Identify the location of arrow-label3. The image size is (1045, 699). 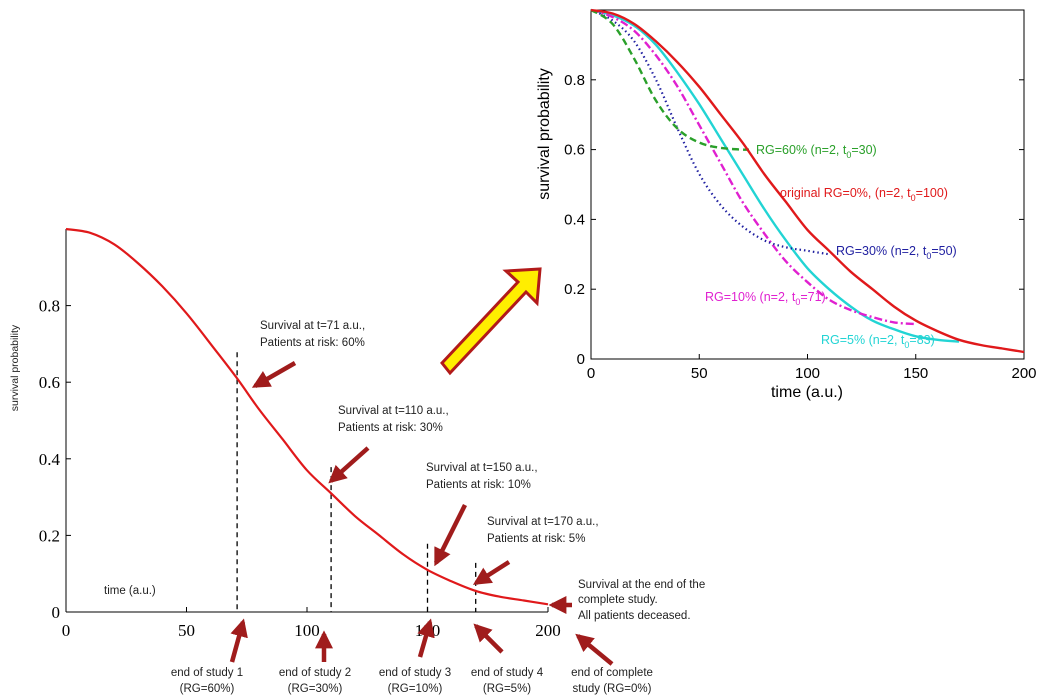
(426, 638).